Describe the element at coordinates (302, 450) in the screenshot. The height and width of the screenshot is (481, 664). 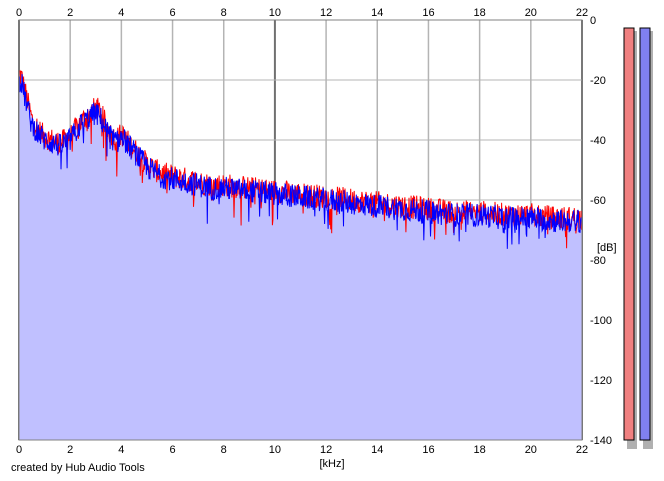
I see `x-tick-labels-bottom: 0 2 4 6 8 10 12 14 16 18 20 22` at that location.